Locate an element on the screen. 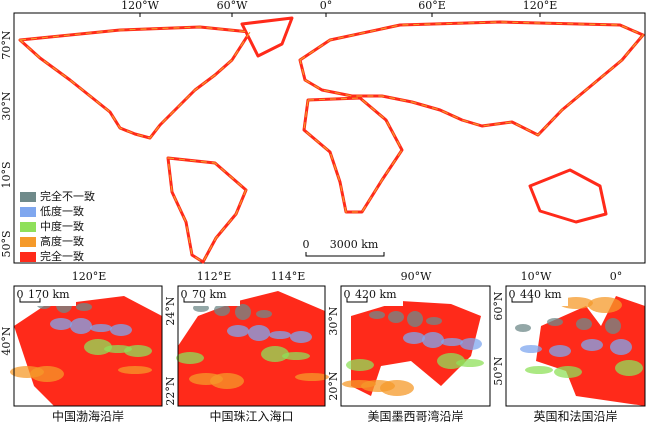 The width and height of the screenshot is (650, 425). legend-label: 完全不一致 is located at coordinates (67, 196).